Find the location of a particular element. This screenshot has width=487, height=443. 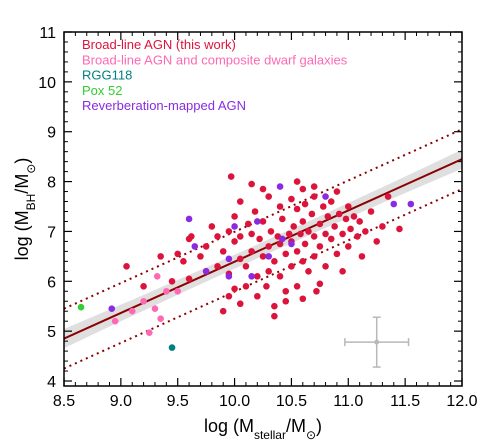

x-axis-title: log (Mstellar/M⊙) is located at coordinates (263, 429).